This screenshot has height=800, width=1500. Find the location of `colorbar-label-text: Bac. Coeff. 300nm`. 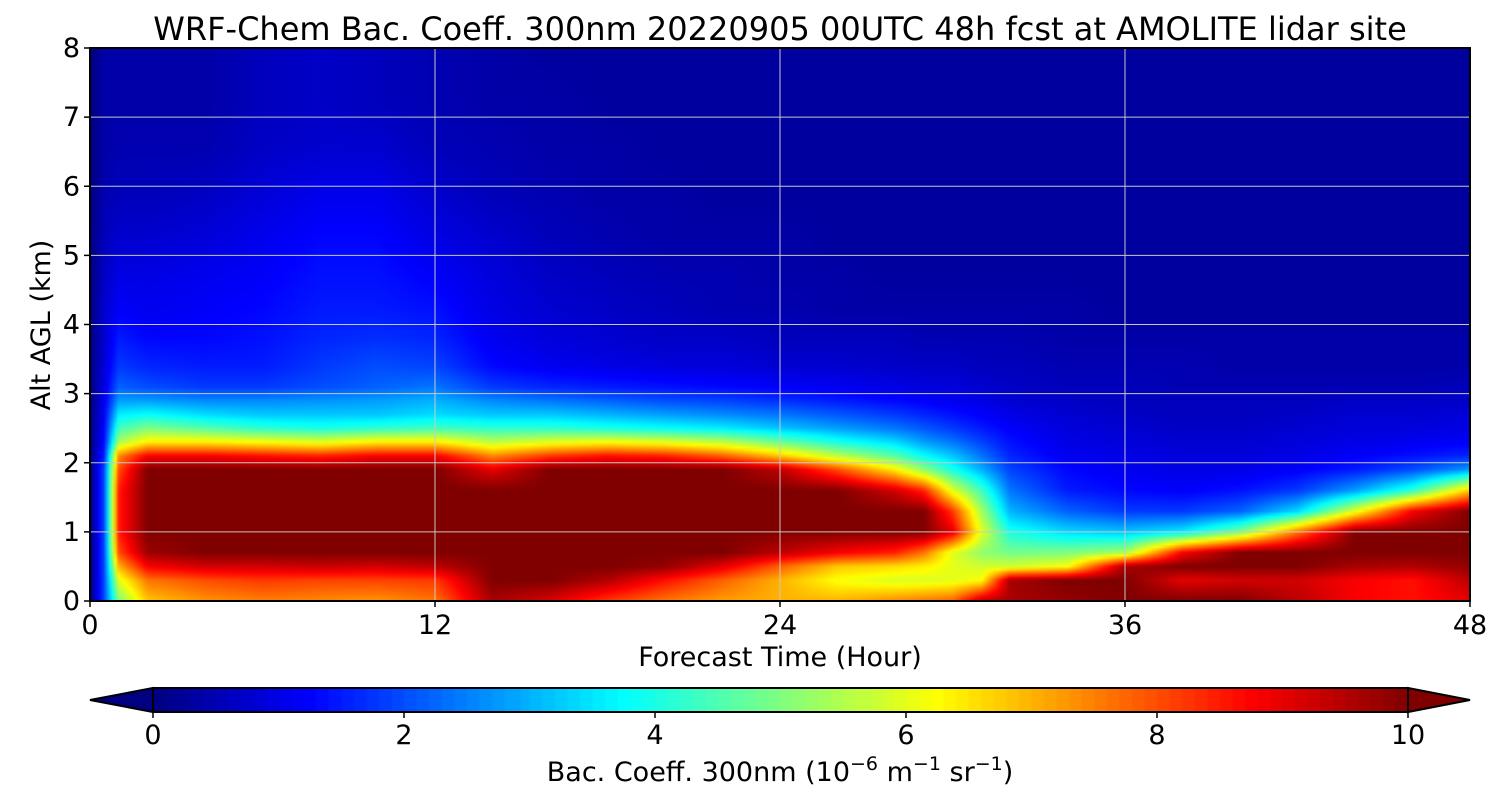

colorbar-label-text: Bac. Coeff. 300nm is located at coordinates (672, 772).